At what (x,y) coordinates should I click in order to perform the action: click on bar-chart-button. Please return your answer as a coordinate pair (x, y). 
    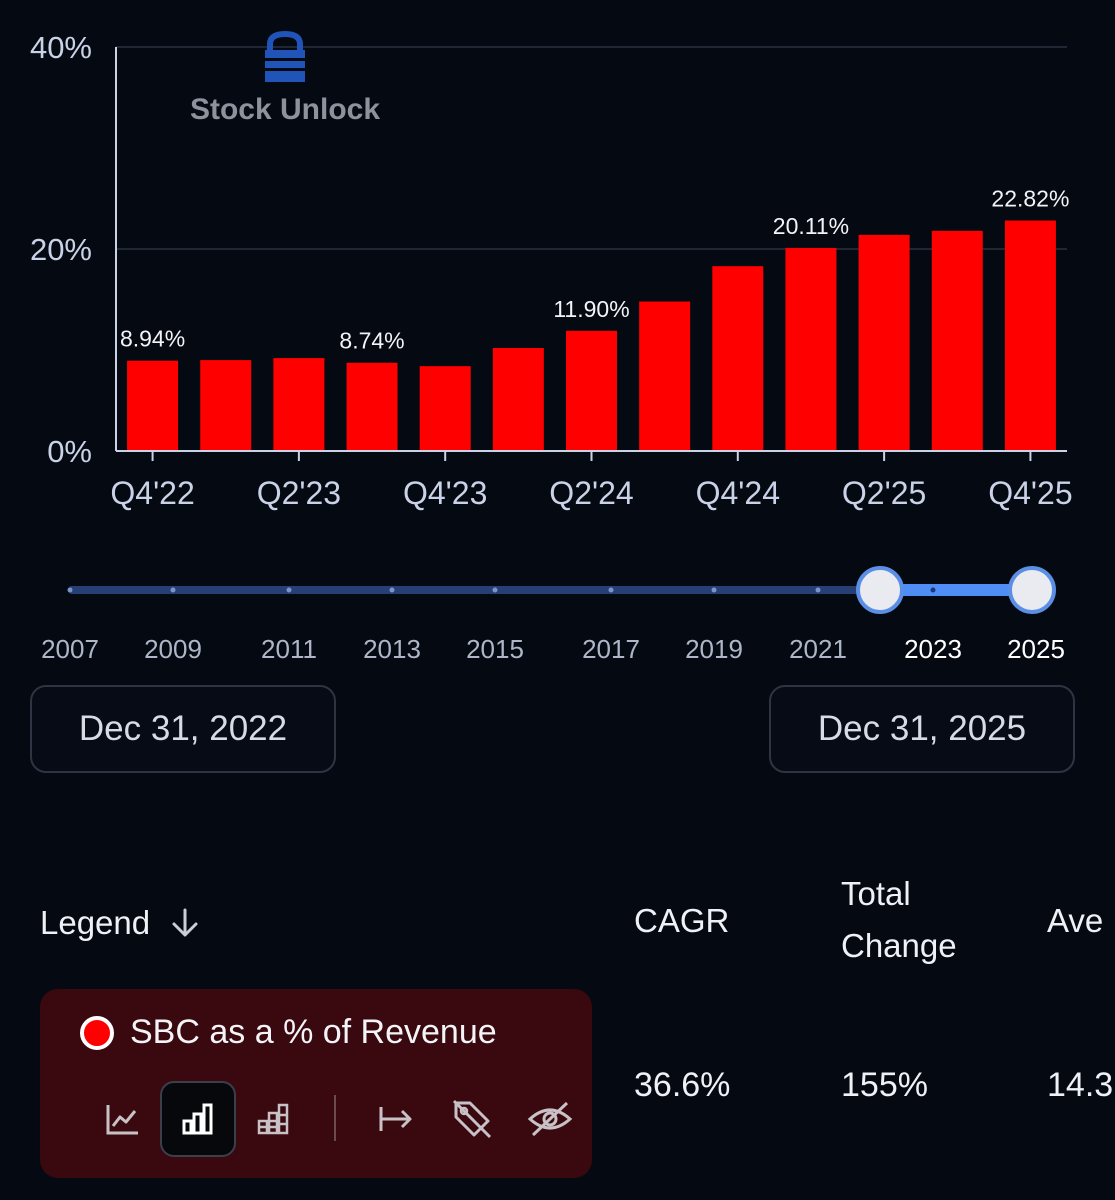
    Looking at the image, I should click on (198, 1119).